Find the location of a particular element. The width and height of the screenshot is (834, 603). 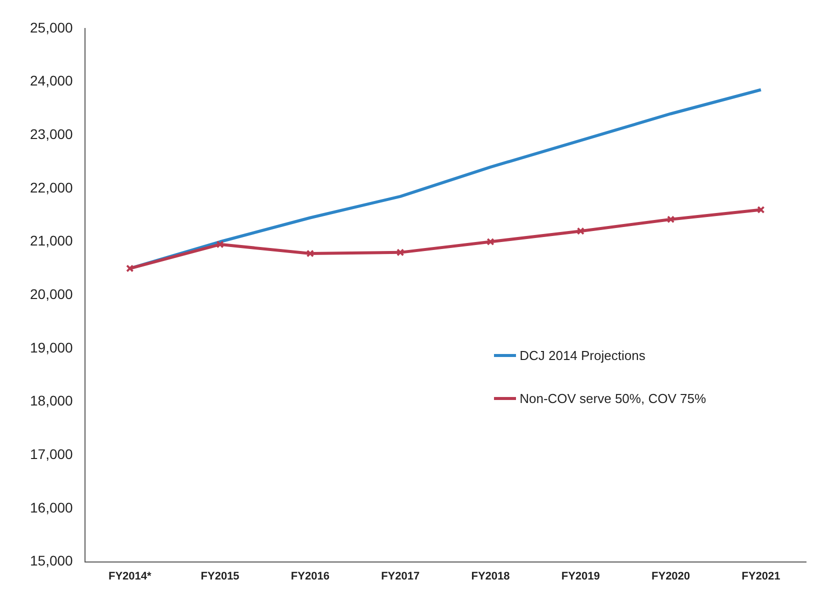

y-tick-label: 22,000 is located at coordinates (52, 187).